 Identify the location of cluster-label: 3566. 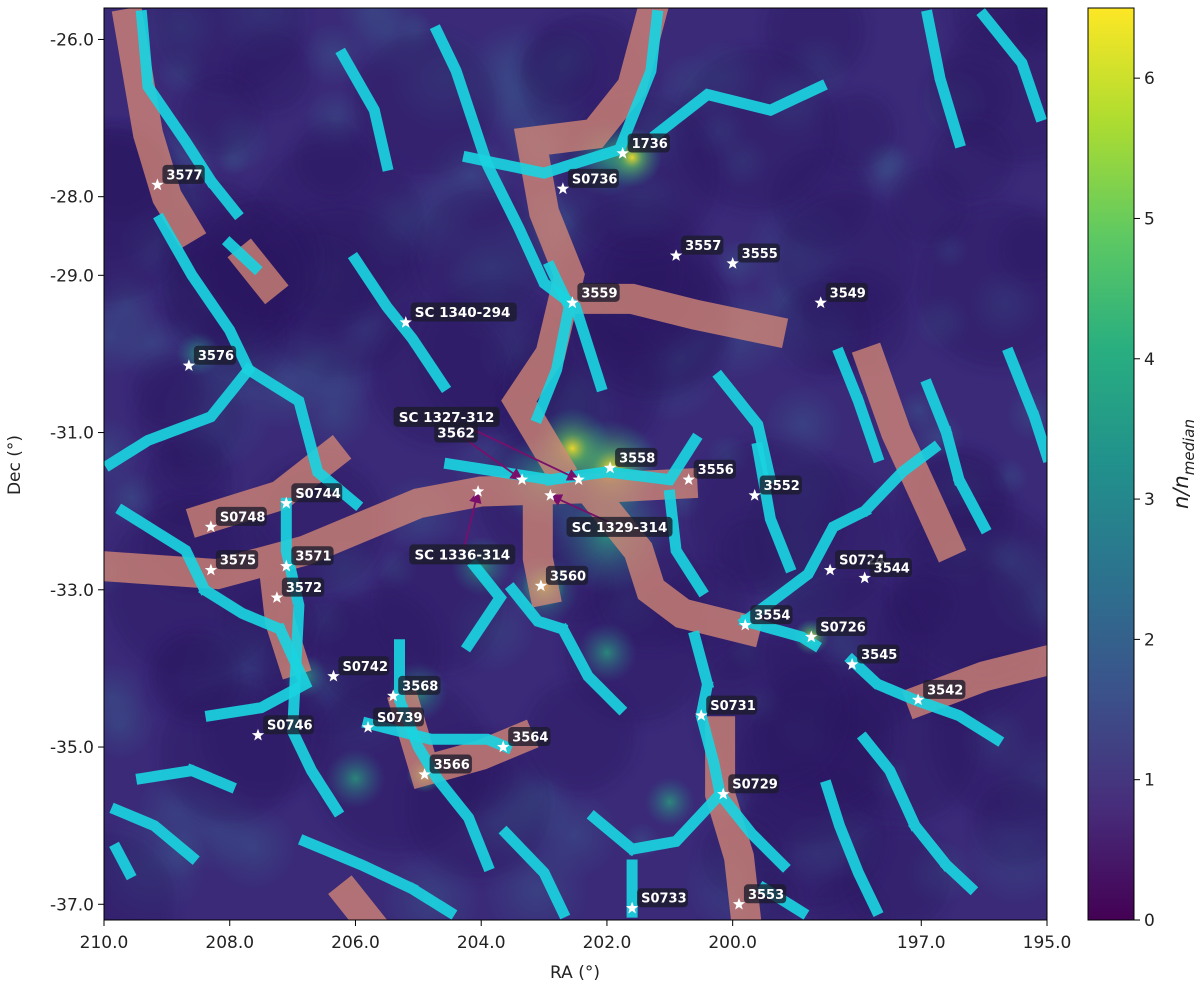
(450, 764).